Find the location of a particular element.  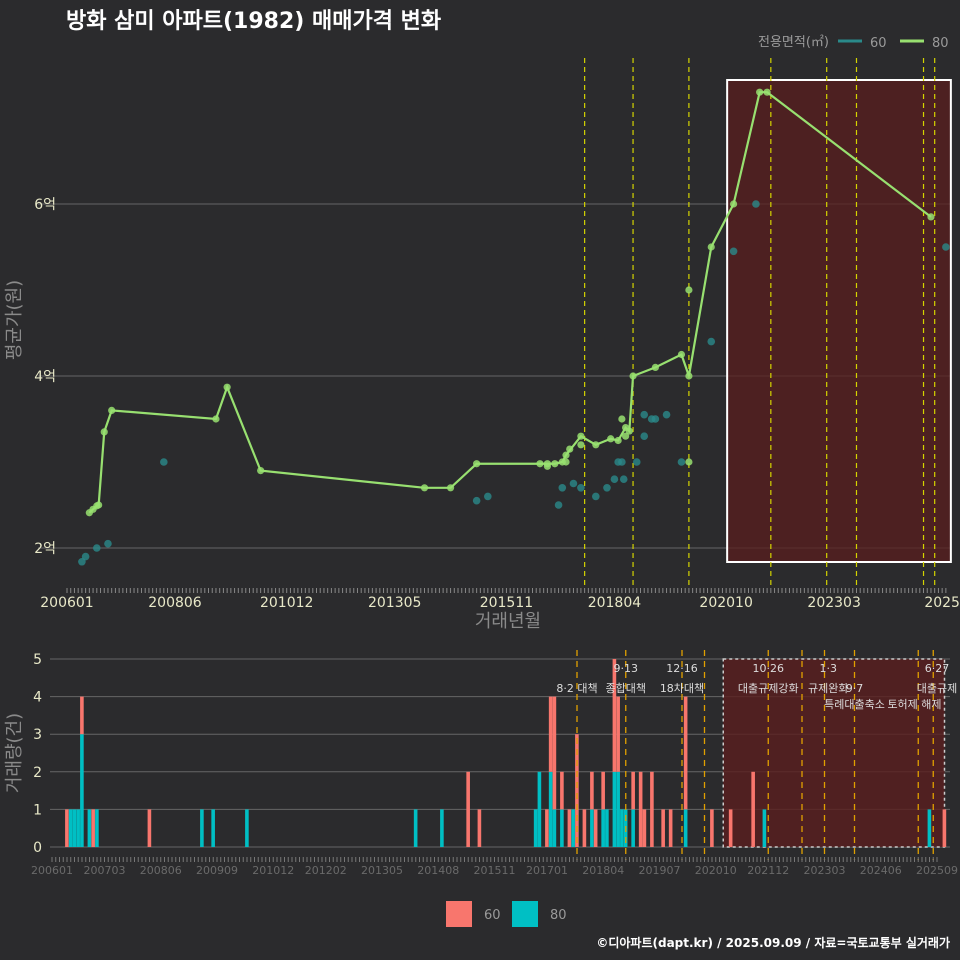

legend-label-60: 60 is located at coordinates (878, 43).